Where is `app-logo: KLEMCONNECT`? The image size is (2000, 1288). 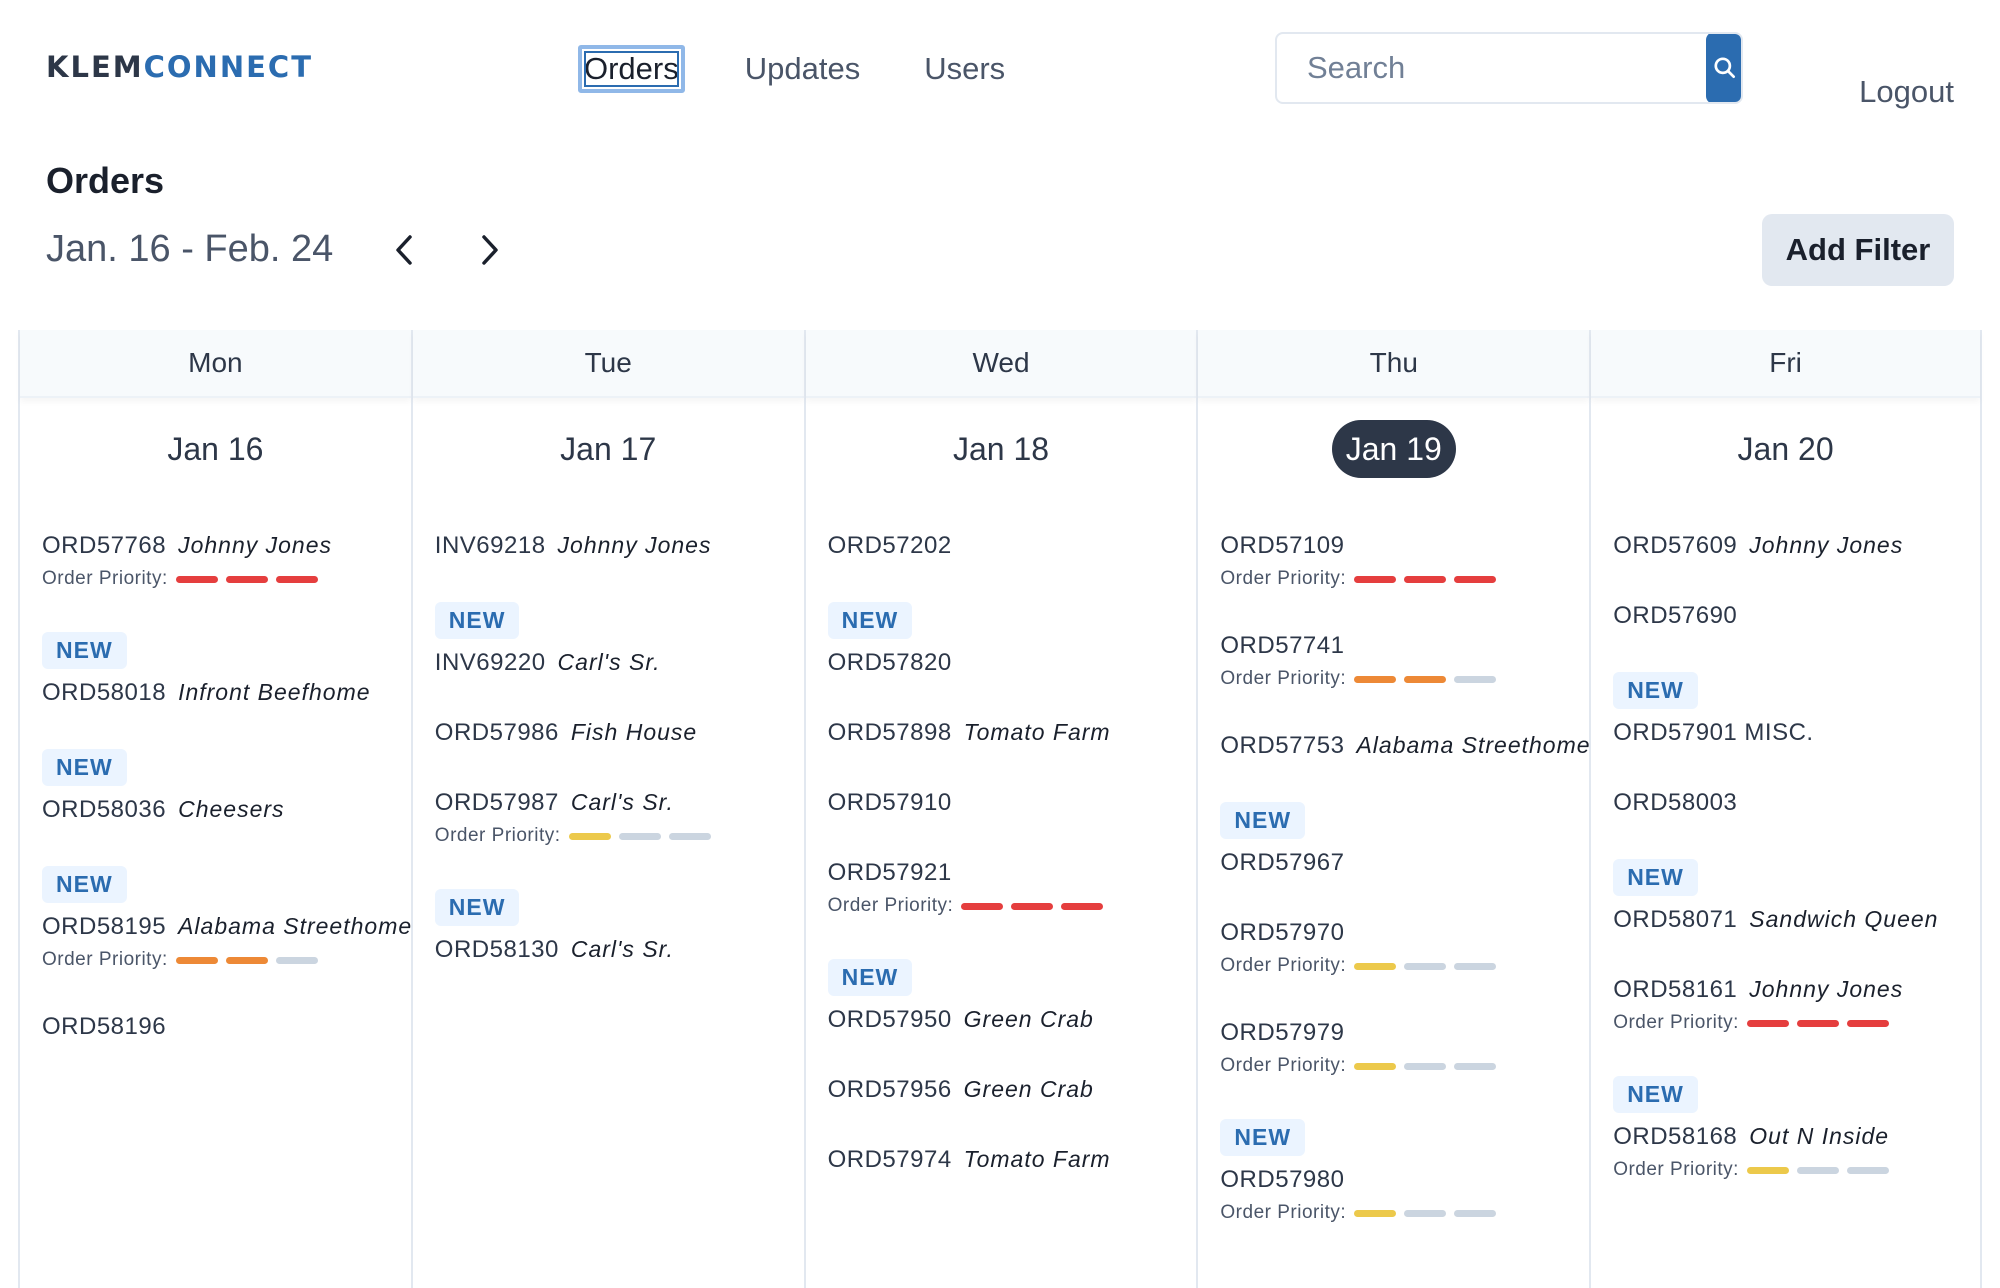
app-logo: KLEMCONNECT is located at coordinates (179, 67).